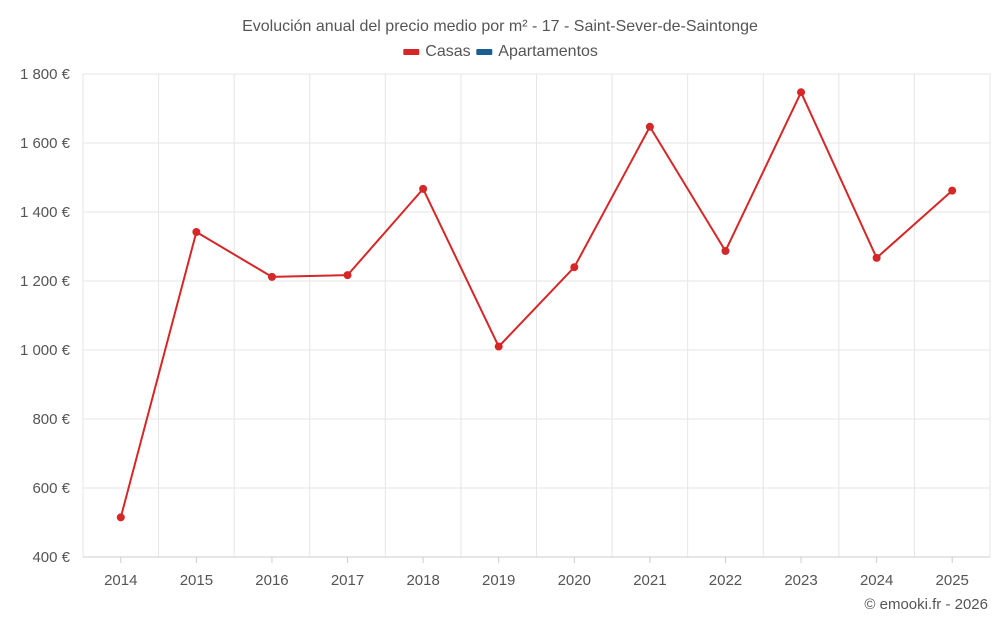 The height and width of the screenshot is (625, 1000). What do you see at coordinates (447, 51) in the screenshot?
I see `legend-label: Casas` at bounding box center [447, 51].